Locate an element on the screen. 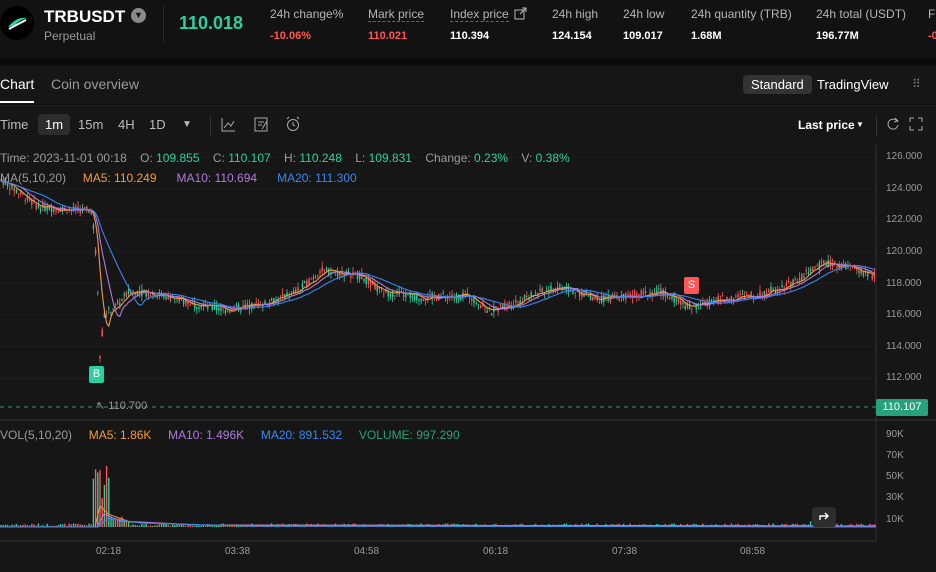  view-standard-button: Standard is located at coordinates (777, 84).